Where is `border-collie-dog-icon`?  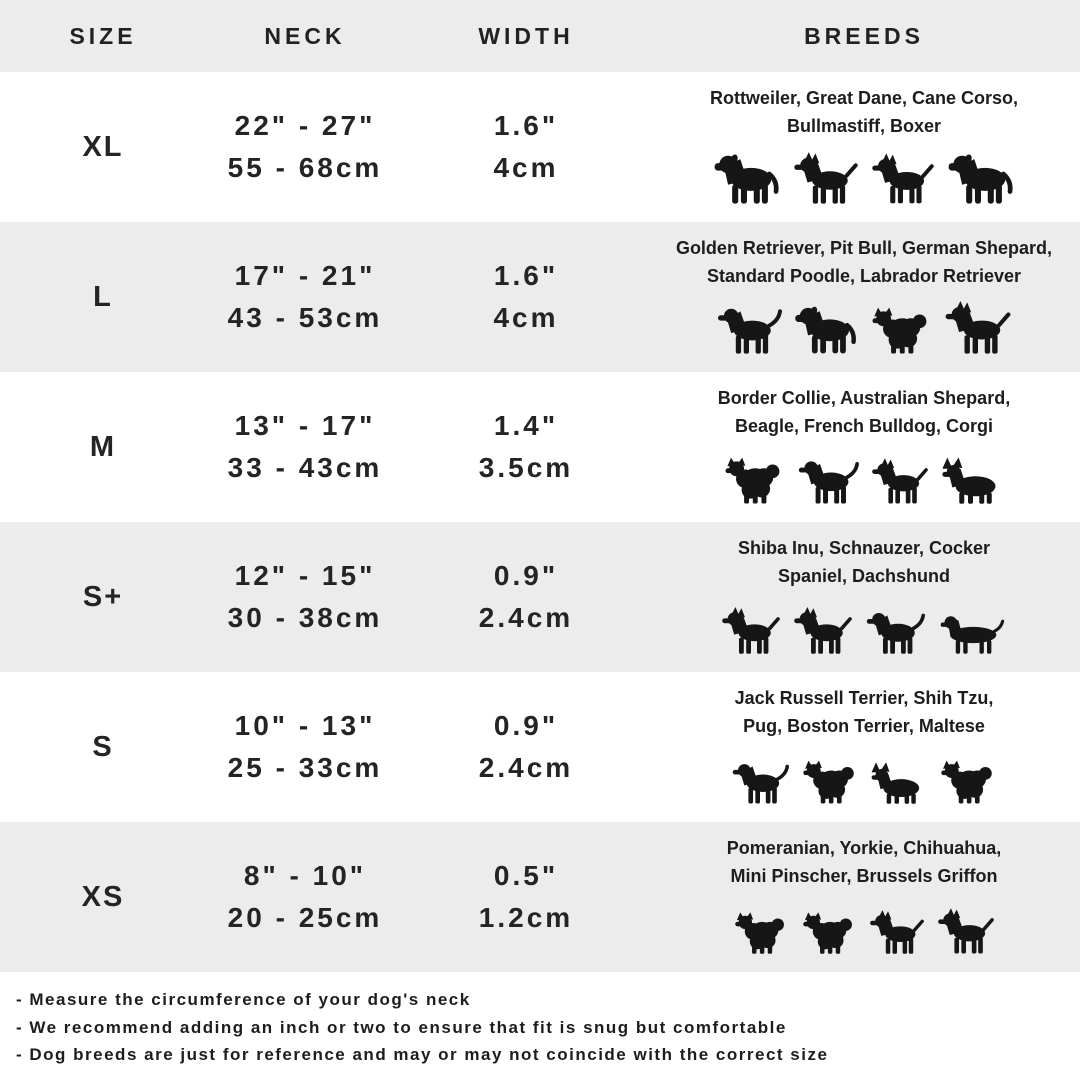 border-collie-dog-icon is located at coordinates (754, 480).